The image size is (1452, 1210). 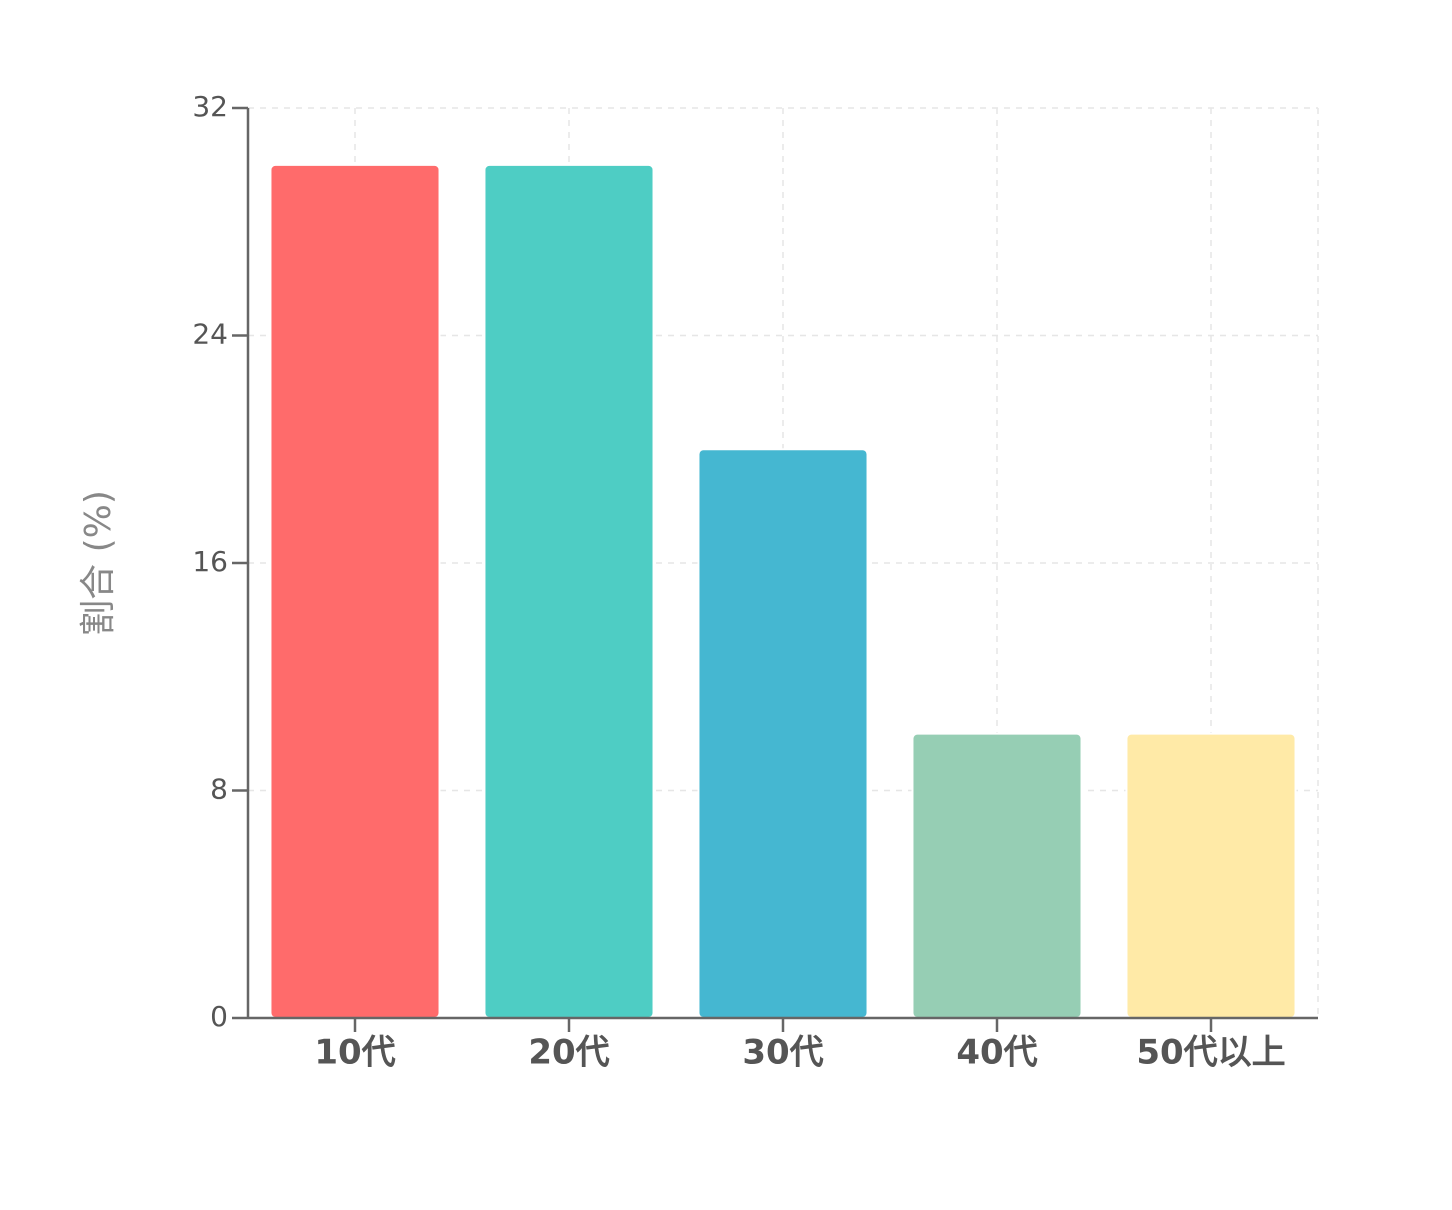 What do you see at coordinates (1210, 1053) in the screenshot?
I see `x-tick-label: 50代以上` at bounding box center [1210, 1053].